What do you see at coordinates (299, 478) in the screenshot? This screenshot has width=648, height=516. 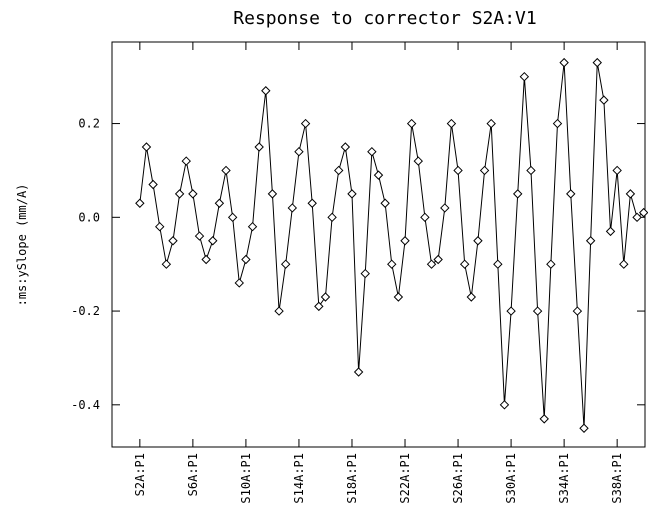 I see `x-tick-label: S14A:P1` at bounding box center [299, 478].